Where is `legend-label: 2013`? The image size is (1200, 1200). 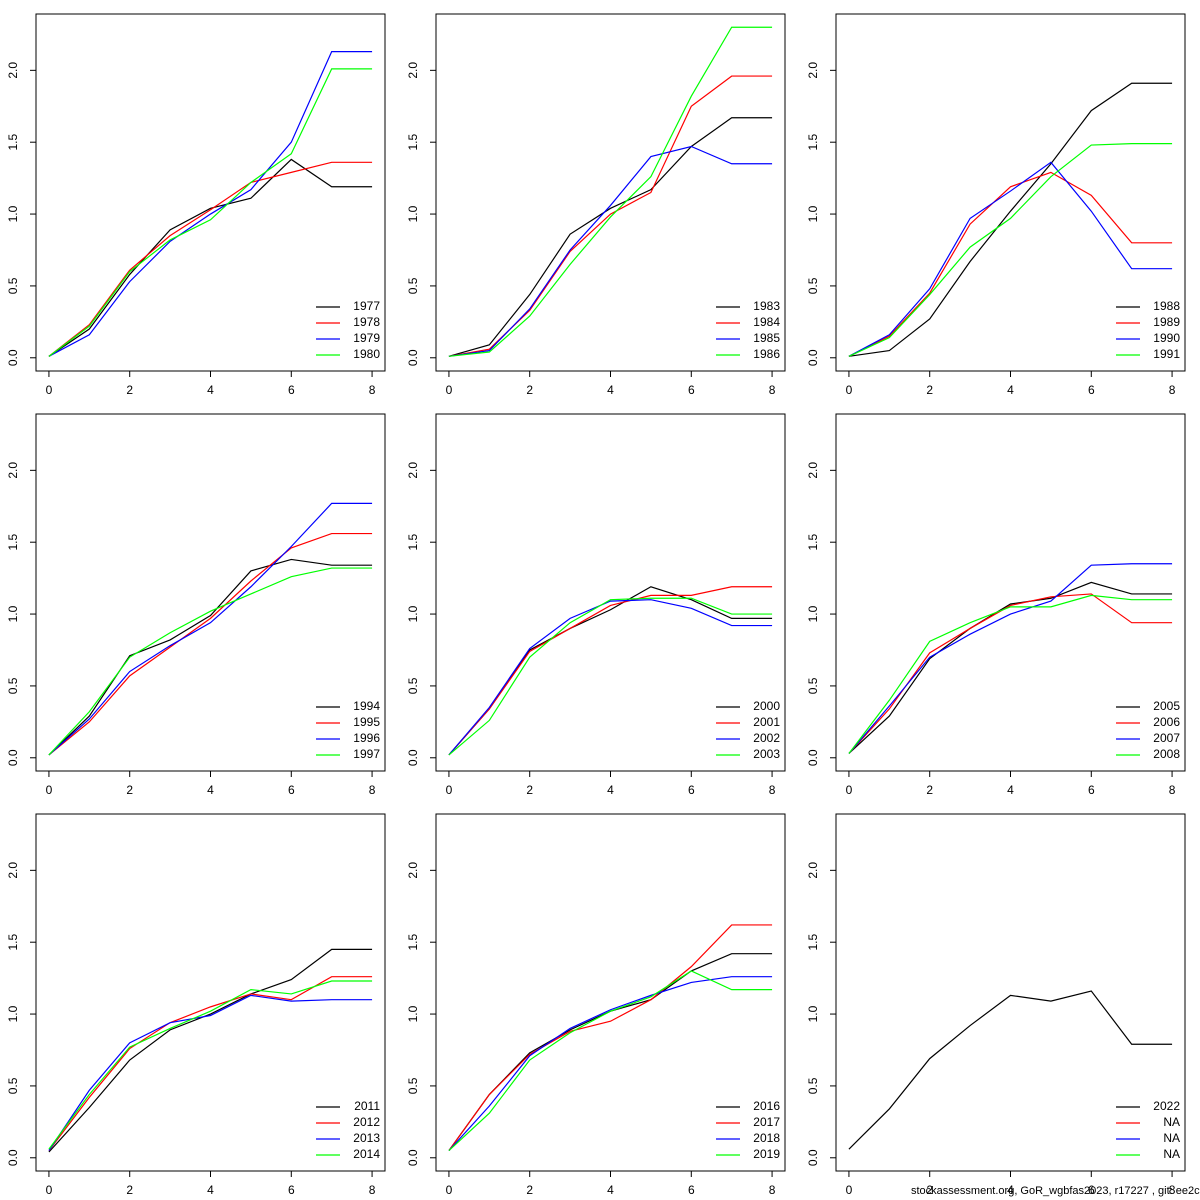 legend-label: 2013 is located at coordinates (366, 1138).